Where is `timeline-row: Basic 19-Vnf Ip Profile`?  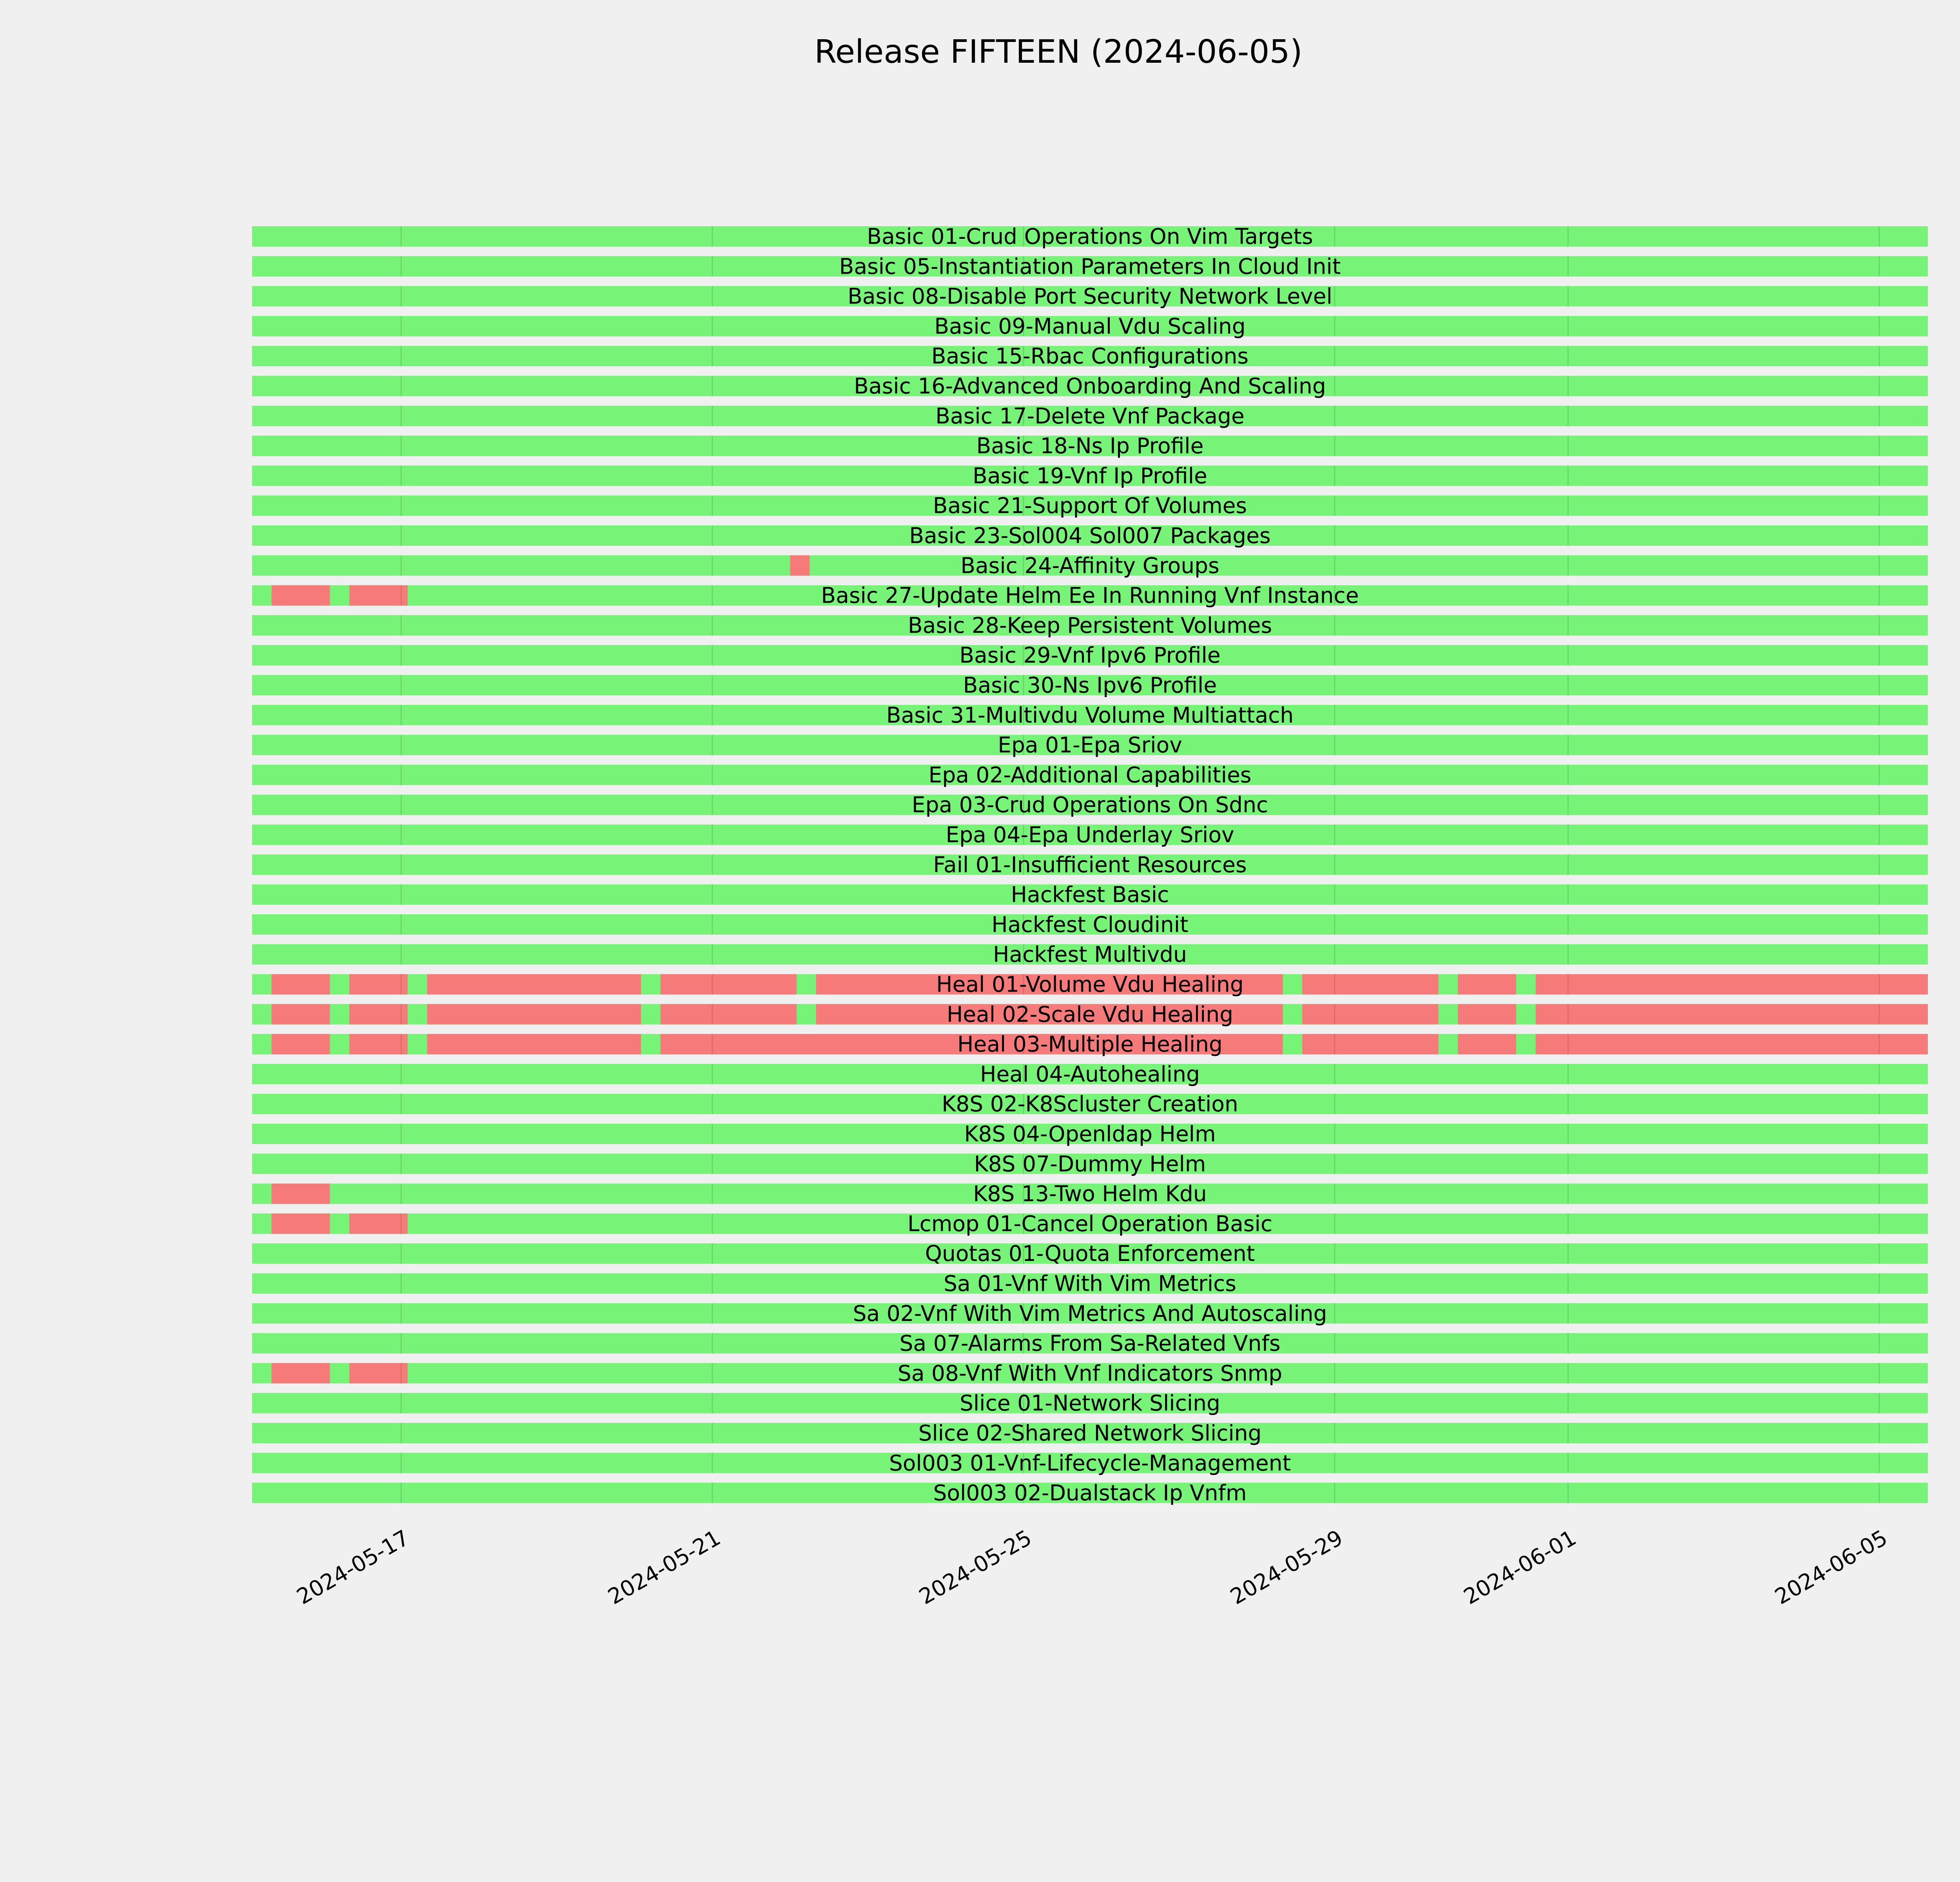 timeline-row: Basic 19-Vnf Ip Profile is located at coordinates (1090, 475).